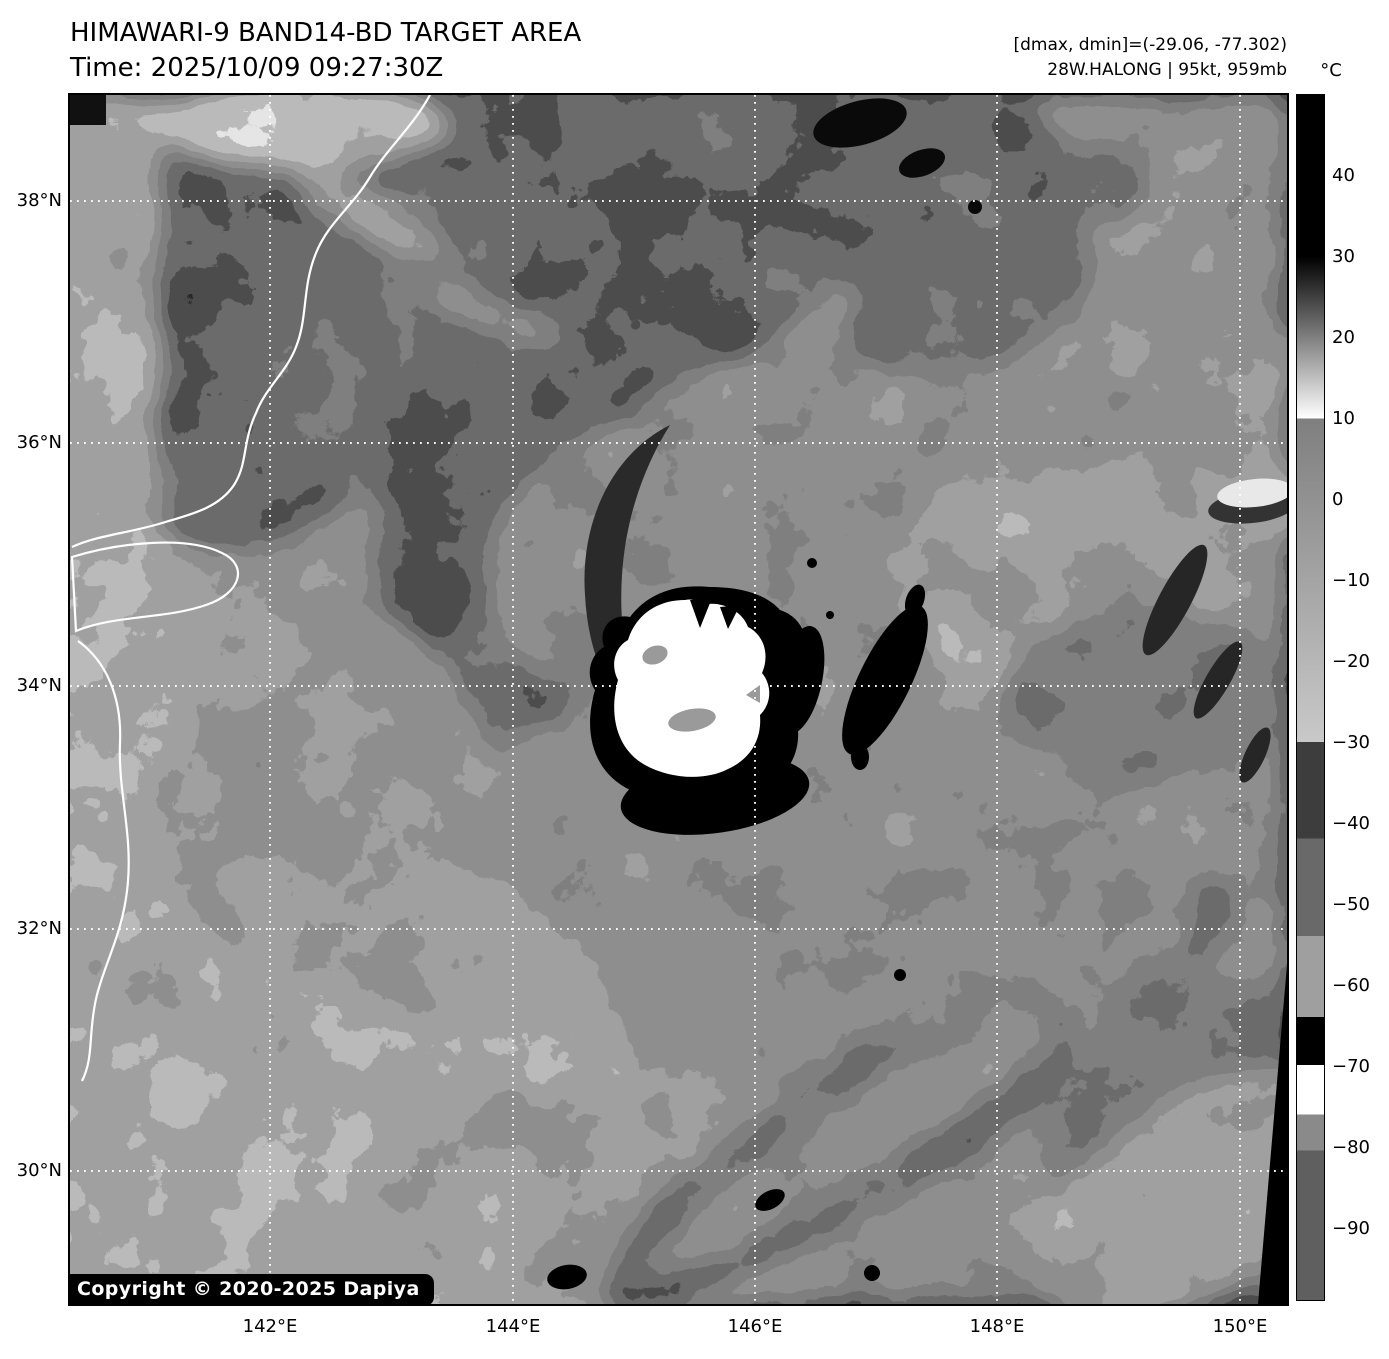 The height and width of the screenshot is (1359, 1389). What do you see at coordinates (251, 1290) in the screenshot?
I see `copyright-badge: Copyright © 2020-2025 Dapiya` at bounding box center [251, 1290].